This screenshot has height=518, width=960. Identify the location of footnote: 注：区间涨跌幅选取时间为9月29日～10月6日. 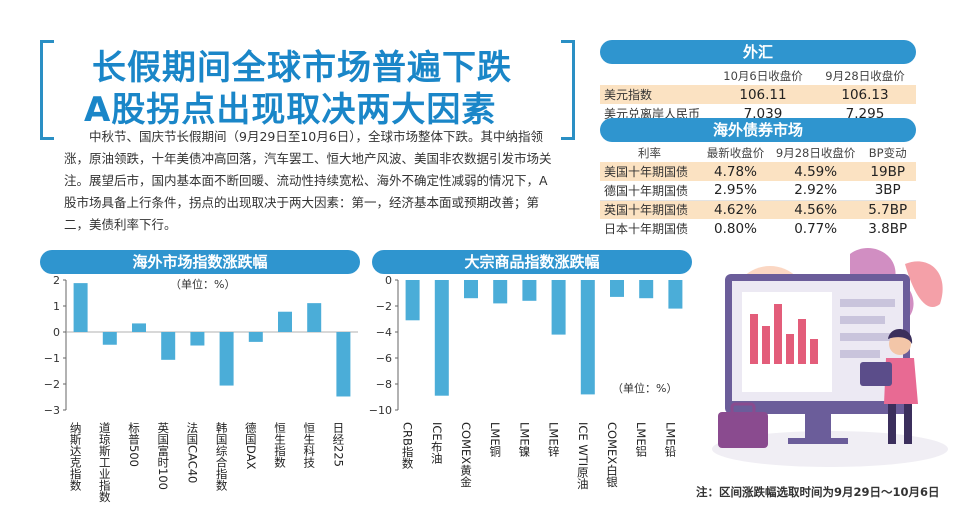
(818, 492).